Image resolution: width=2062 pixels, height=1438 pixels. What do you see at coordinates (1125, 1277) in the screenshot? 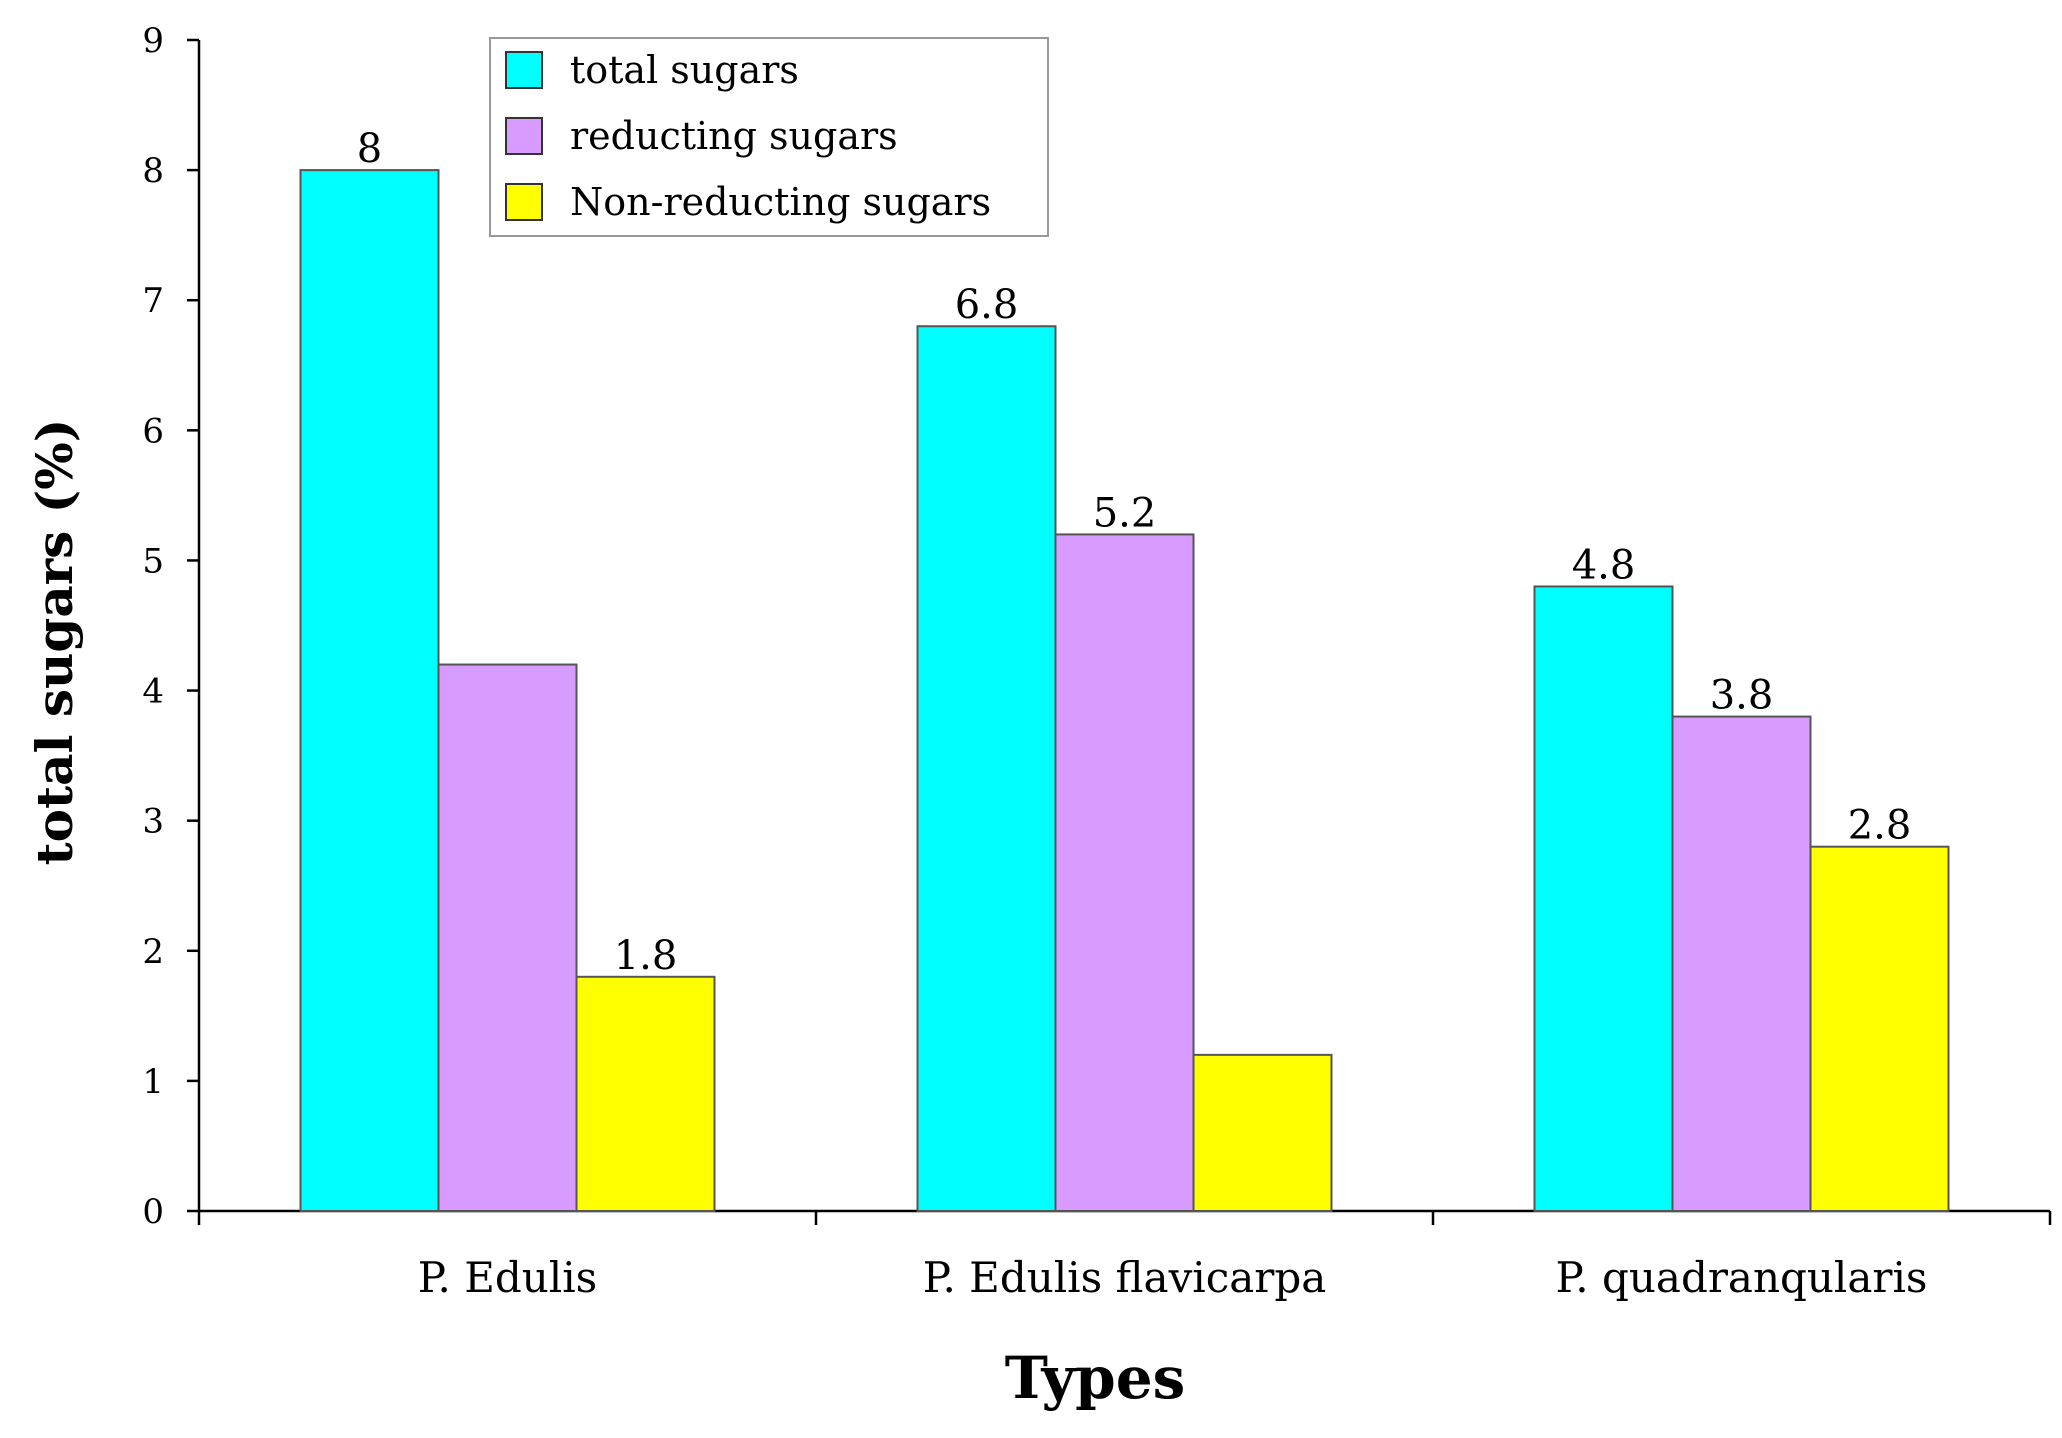
I see `x-category-label: P. Edulis flavicarpa` at bounding box center [1125, 1277].